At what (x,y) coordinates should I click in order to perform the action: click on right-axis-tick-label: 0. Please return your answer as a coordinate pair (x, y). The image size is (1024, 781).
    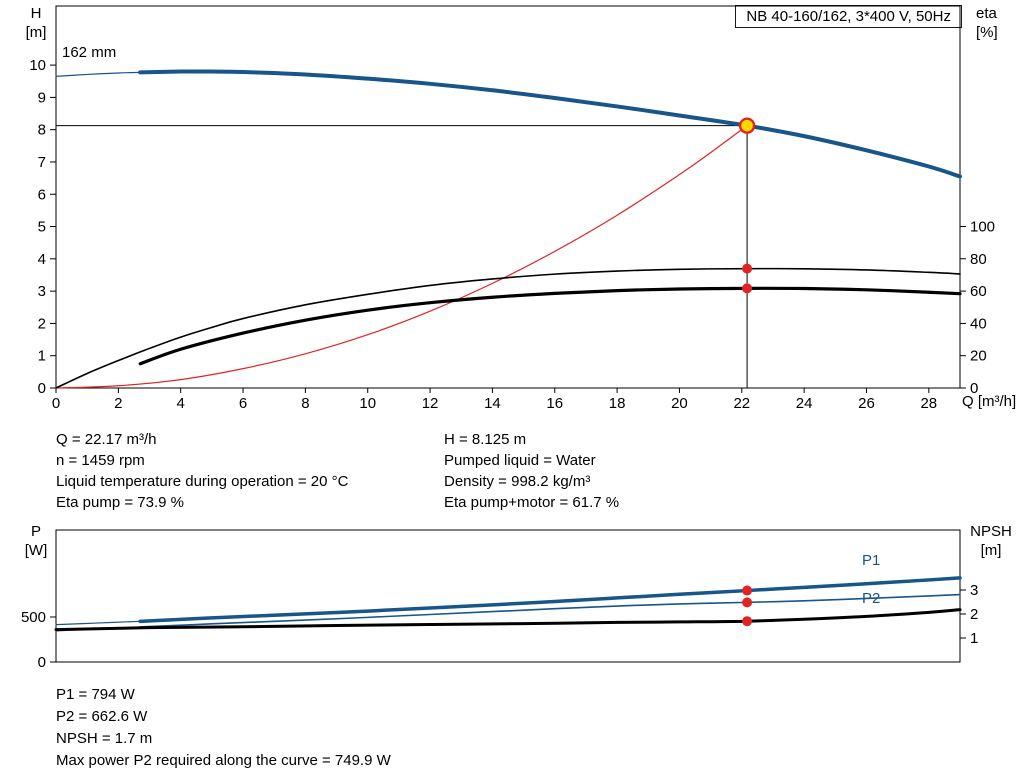
    Looking at the image, I should click on (974, 388).